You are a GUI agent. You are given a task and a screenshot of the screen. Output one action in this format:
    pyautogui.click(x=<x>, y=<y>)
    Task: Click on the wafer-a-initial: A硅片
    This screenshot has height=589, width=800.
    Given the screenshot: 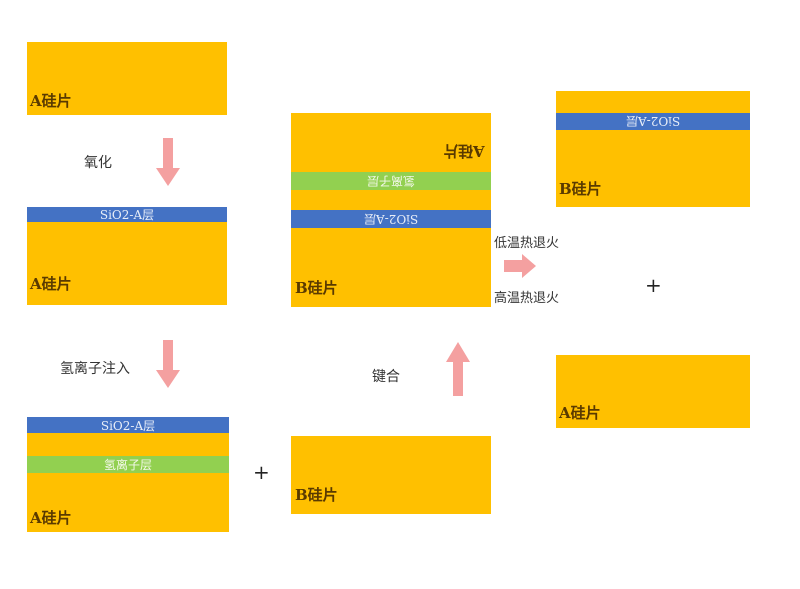 What is the action you would take?
    pyautogui.click(x=127, y=78)
    